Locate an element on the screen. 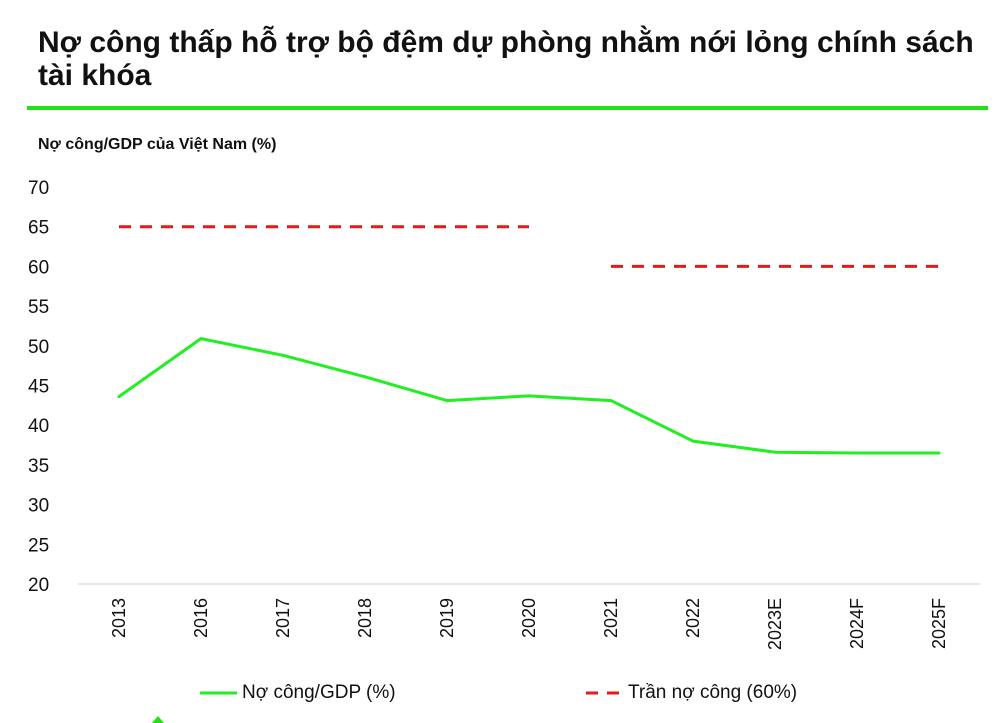  x-tick-label: 2023E is located at coordinates (775, 624).